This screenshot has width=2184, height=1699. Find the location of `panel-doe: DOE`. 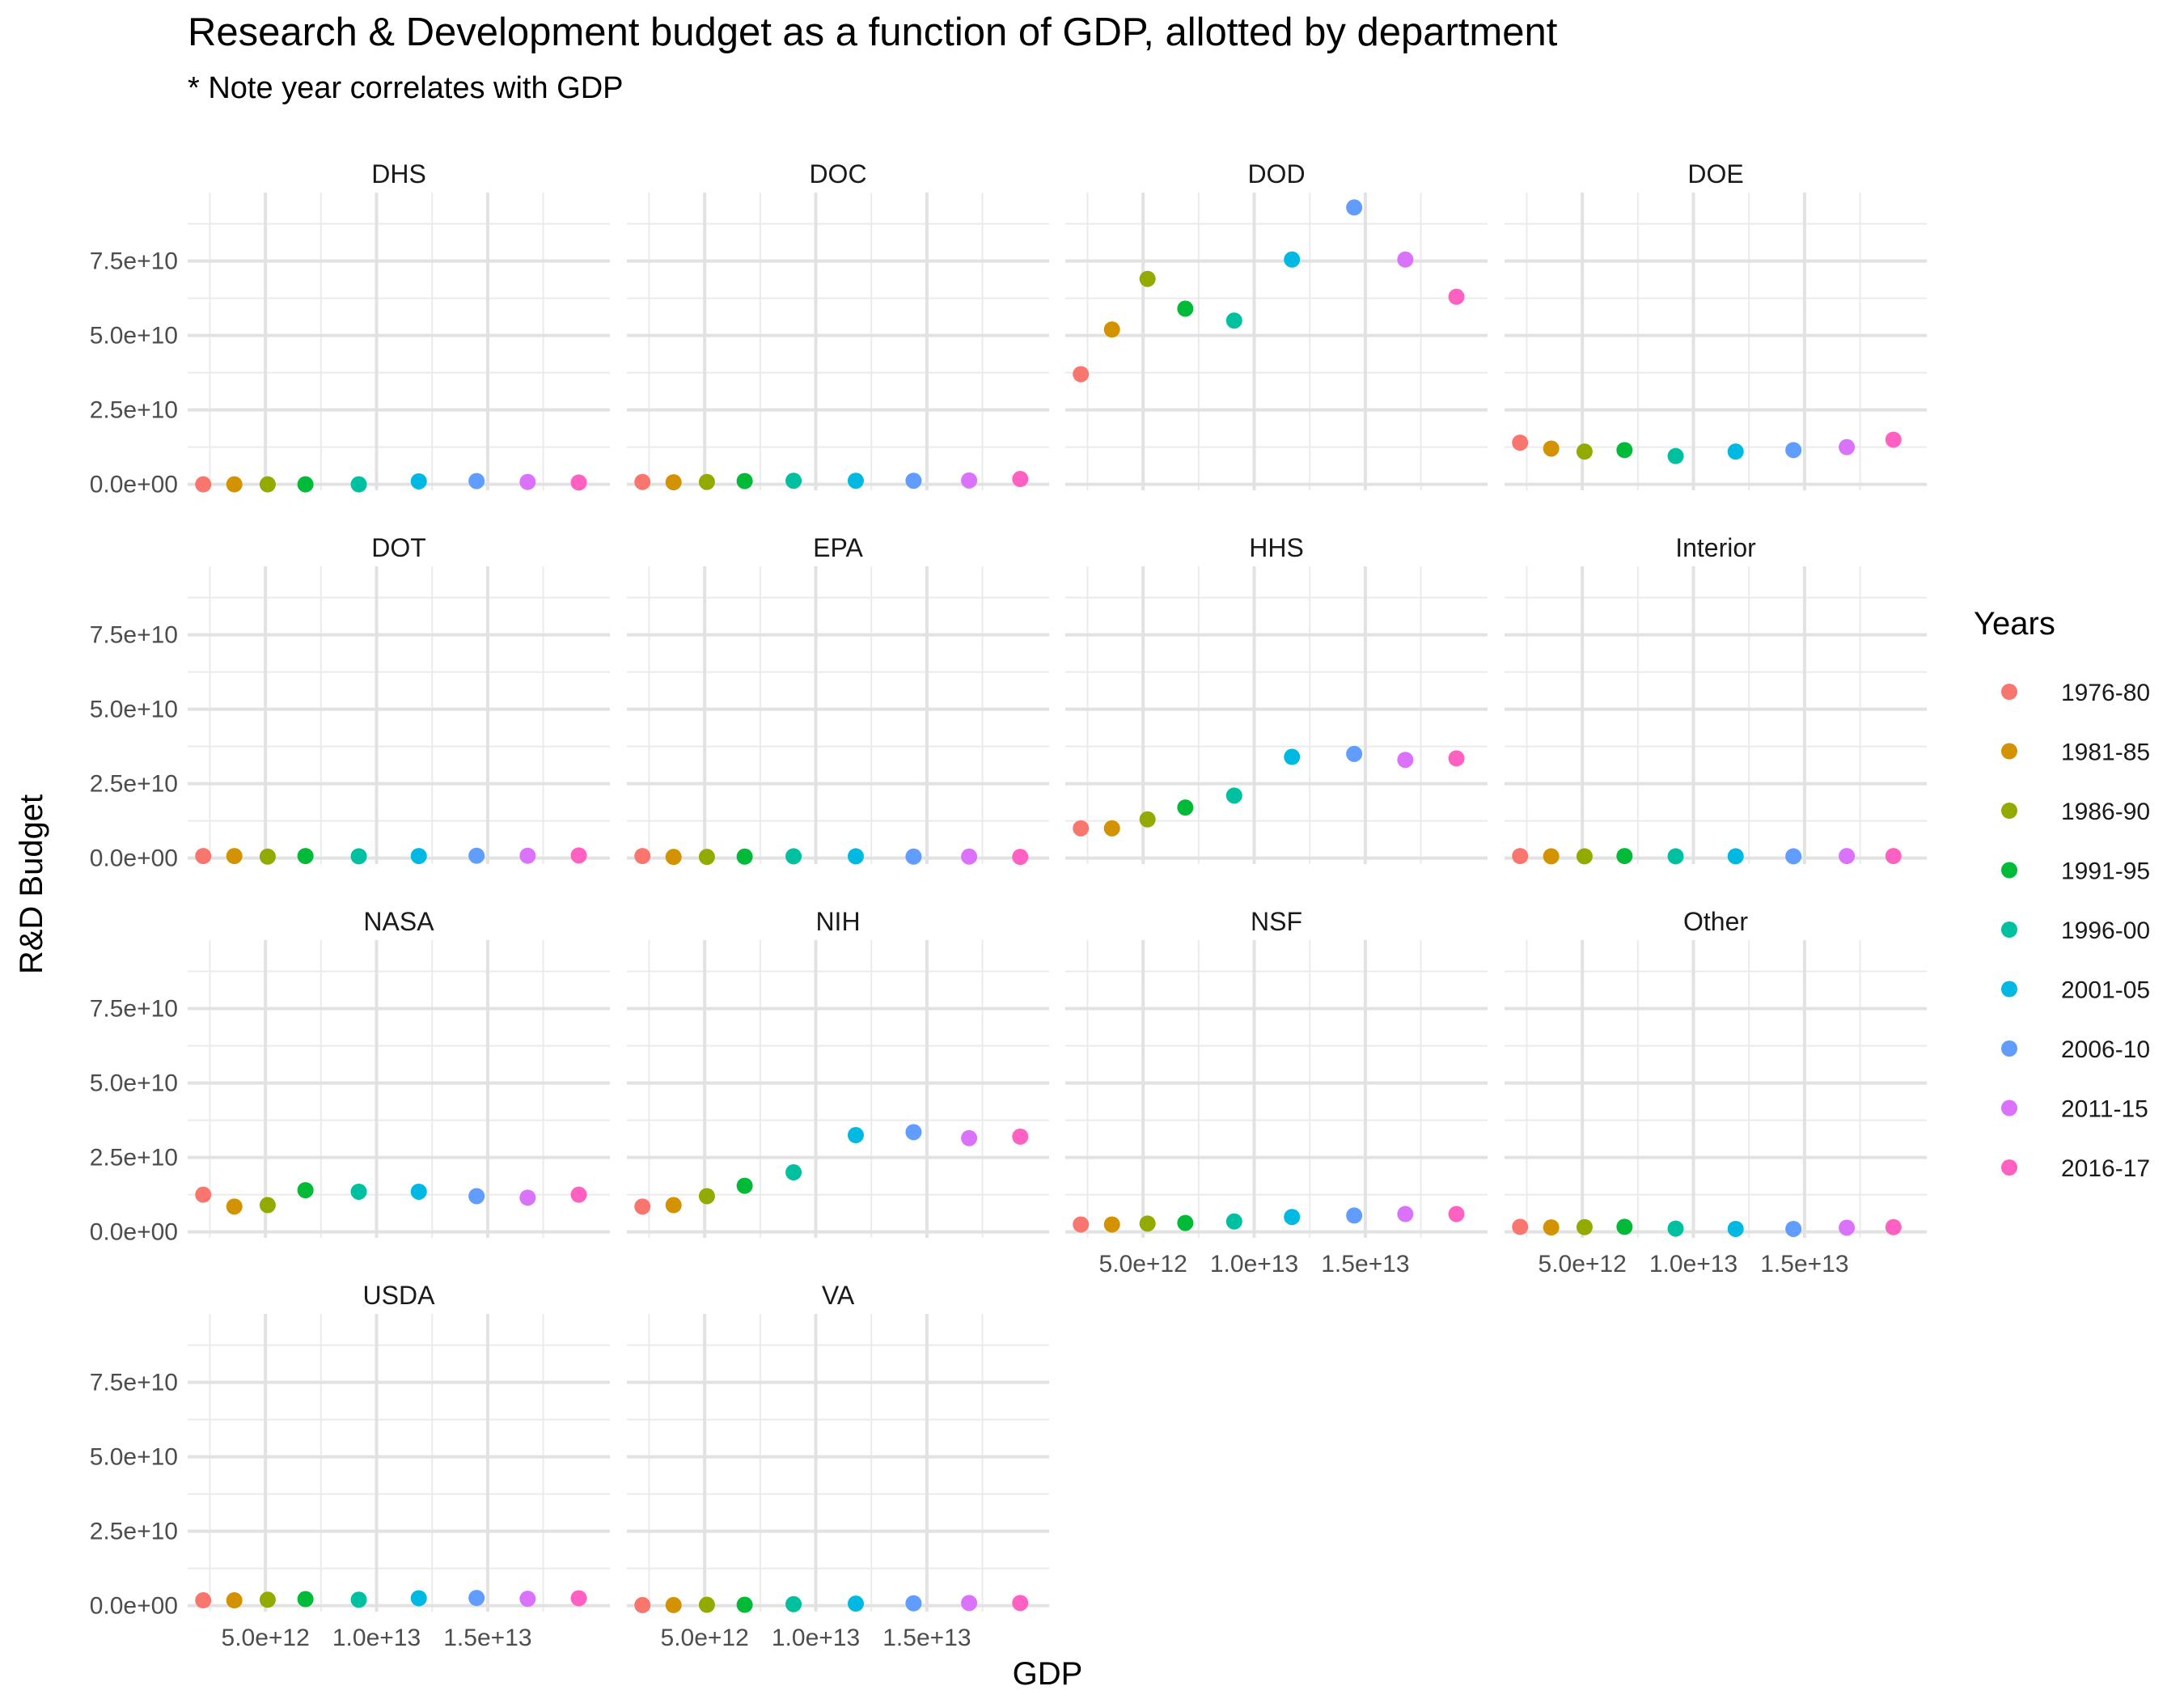

panel-doe: DOE is located at coordinates (1716, 324).